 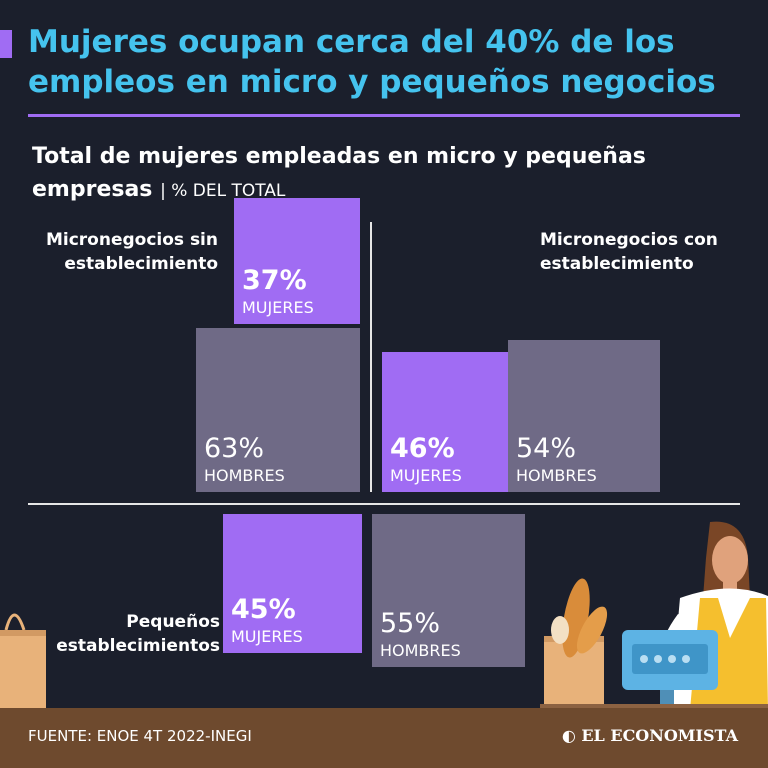 I want to click on value-label-women-micro-con: 46%, so click(x=422, y=448).